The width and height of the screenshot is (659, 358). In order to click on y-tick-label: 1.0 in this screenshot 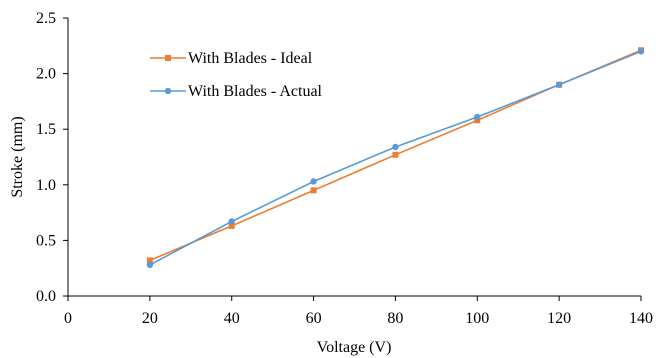, I will do `click(46, 185)`.